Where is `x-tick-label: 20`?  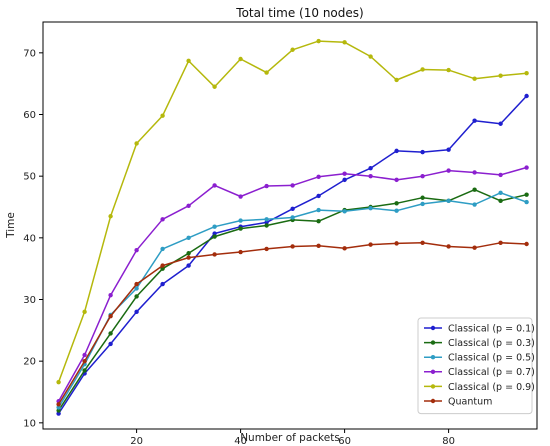 x-tick-label: 20 is located at coordinates (136, 441).